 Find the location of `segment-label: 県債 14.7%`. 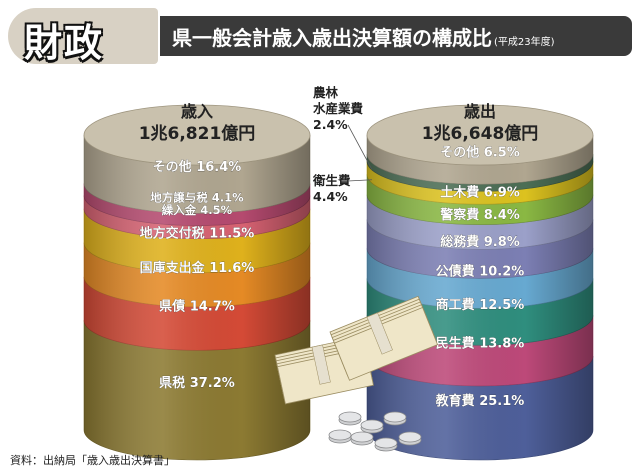

segment-label: 県債 14.7% is located at coordinates (197, 307).